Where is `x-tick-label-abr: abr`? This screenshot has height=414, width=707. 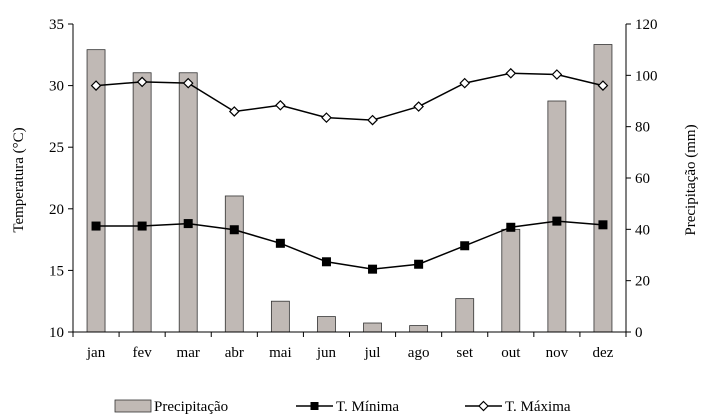 x-tick-label-abr: abr is located at coordinates (234, 353).